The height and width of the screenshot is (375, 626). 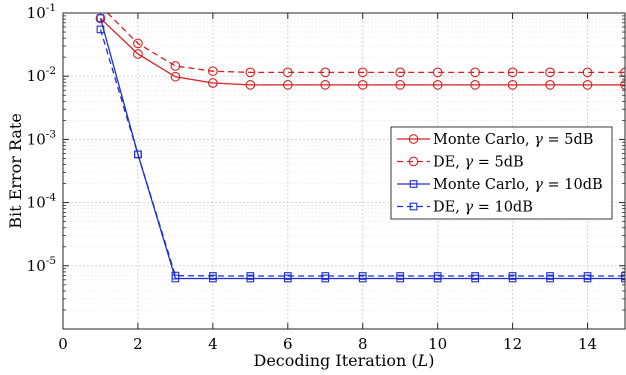 What do you see at coordinates (483, 208) in the screenshot?
I see `legend-label: DE, γ = 10dB` at bounding box center [483, 208].